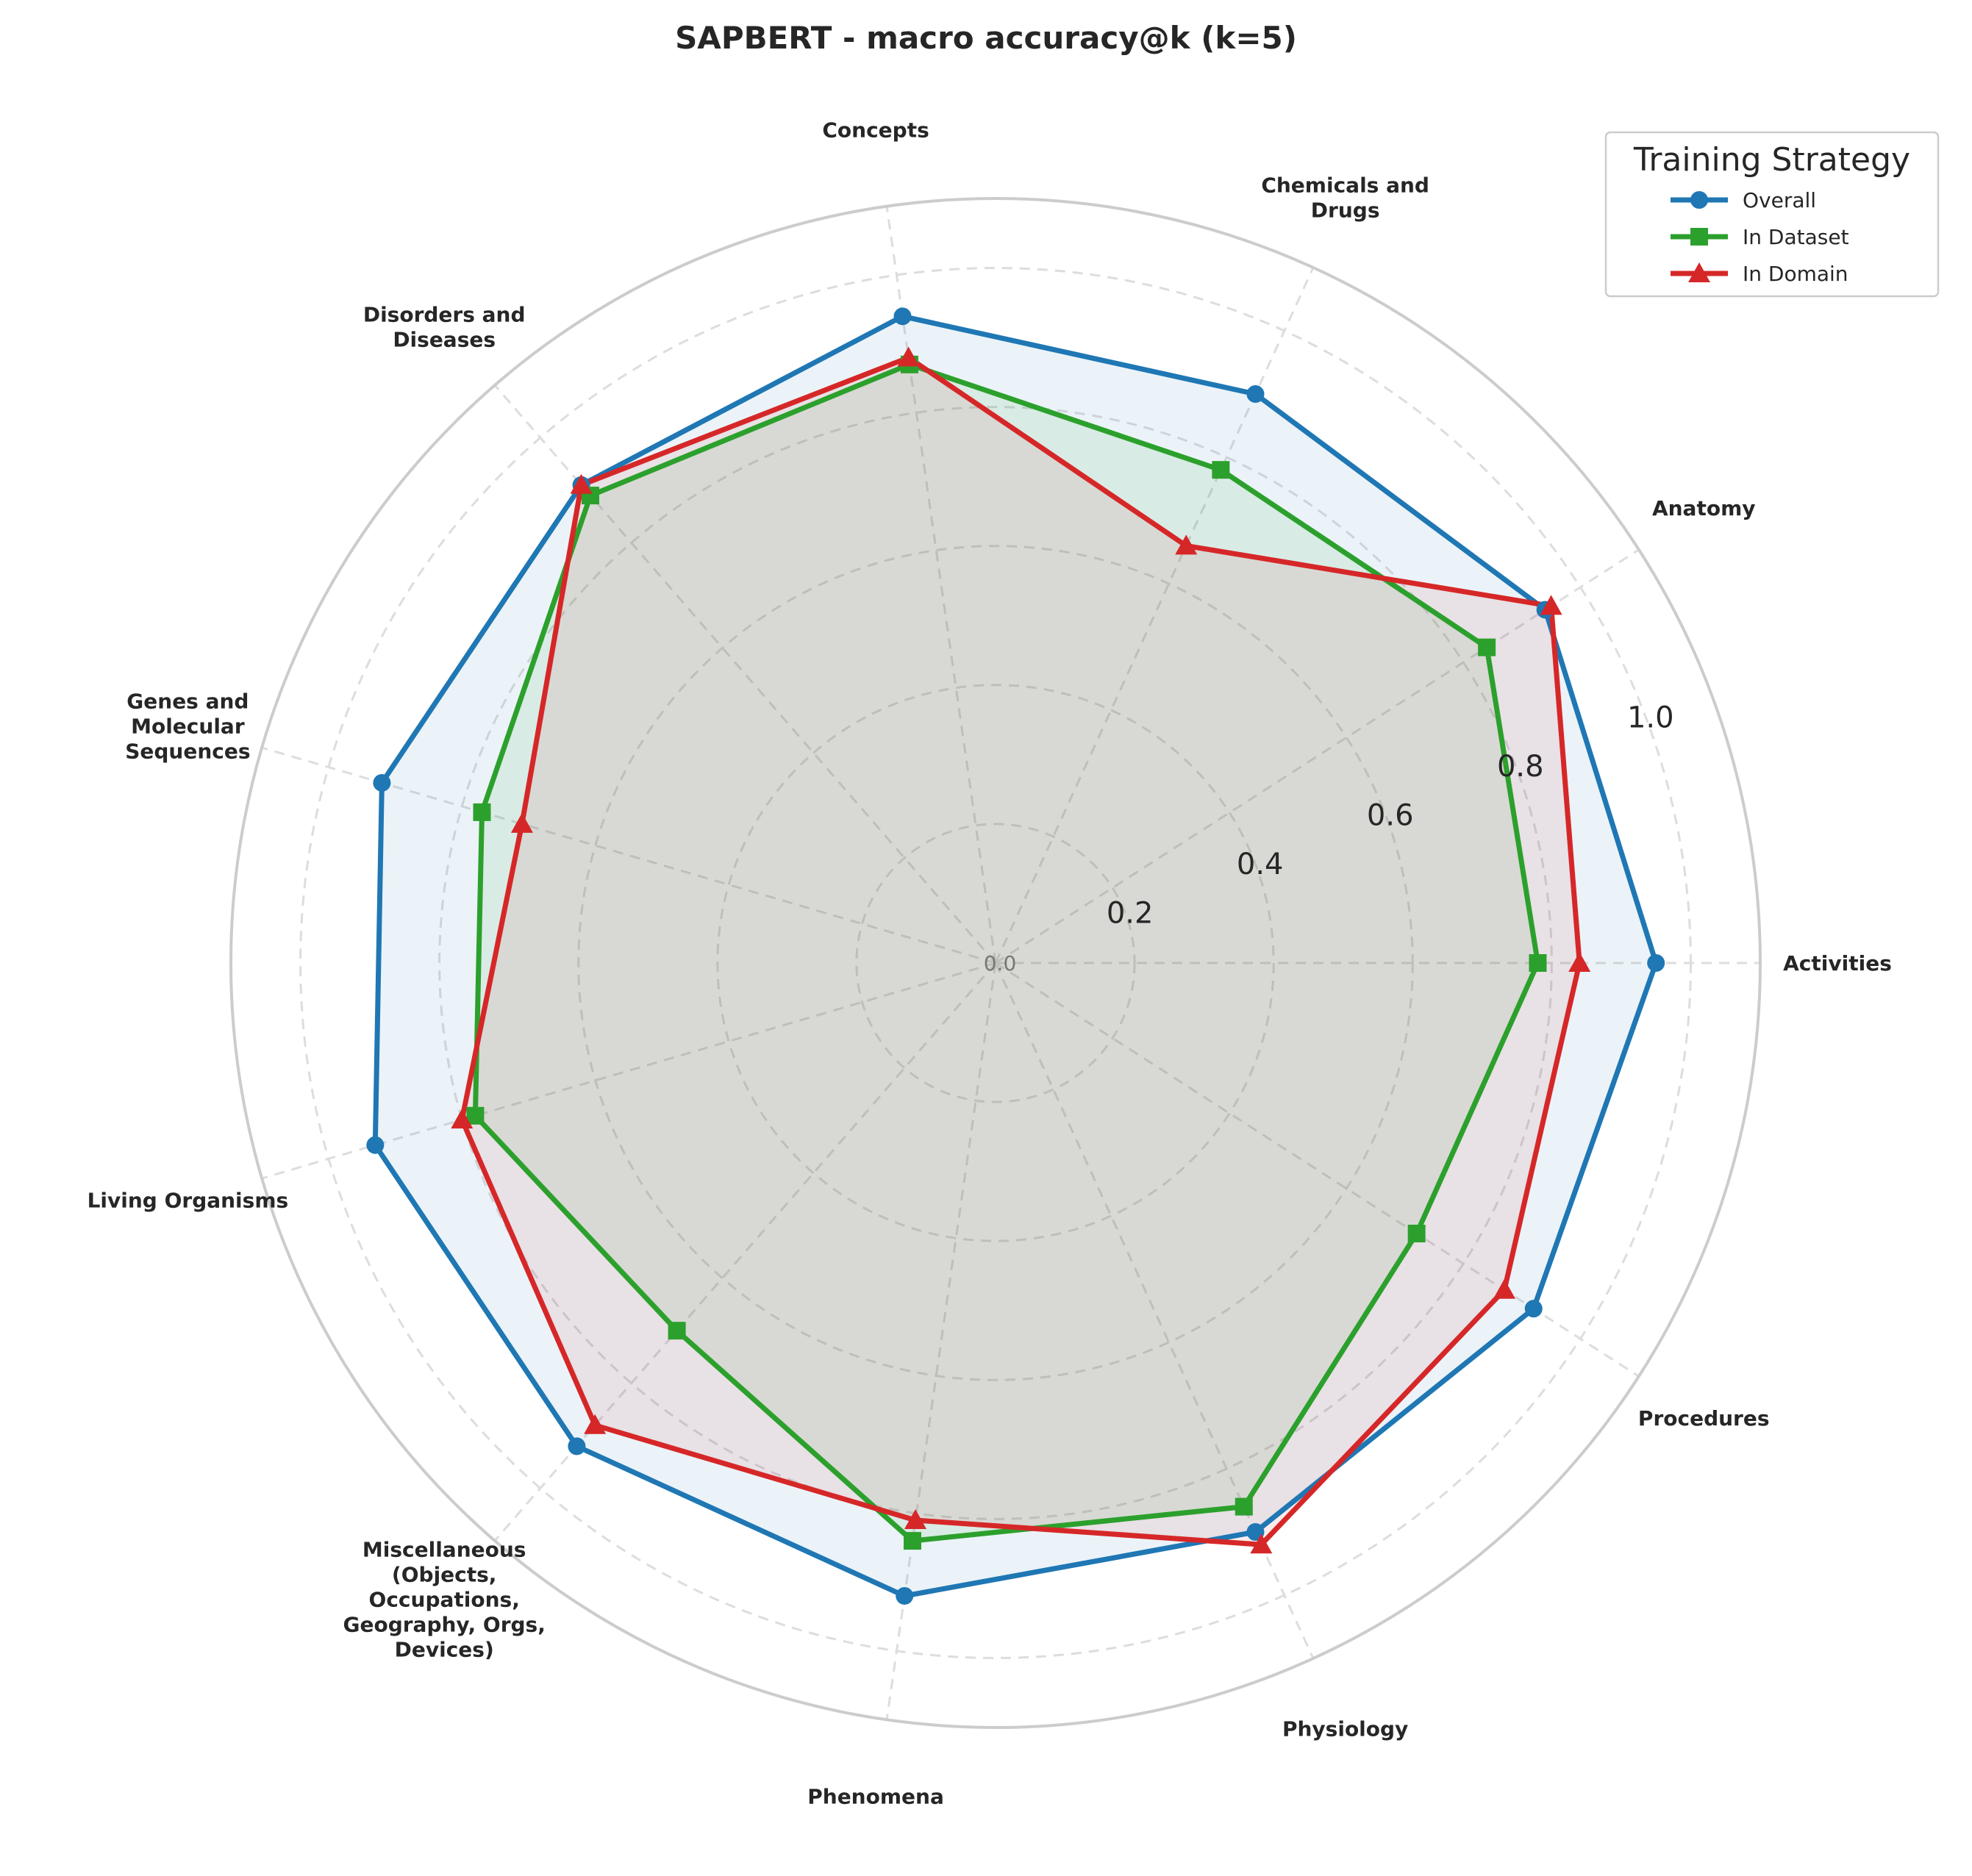 This screenshot has width=1972, height=1876. Describe the element at coordinates (1780, 200) in the screenshot. I see `legend-label: Overall` at that location.